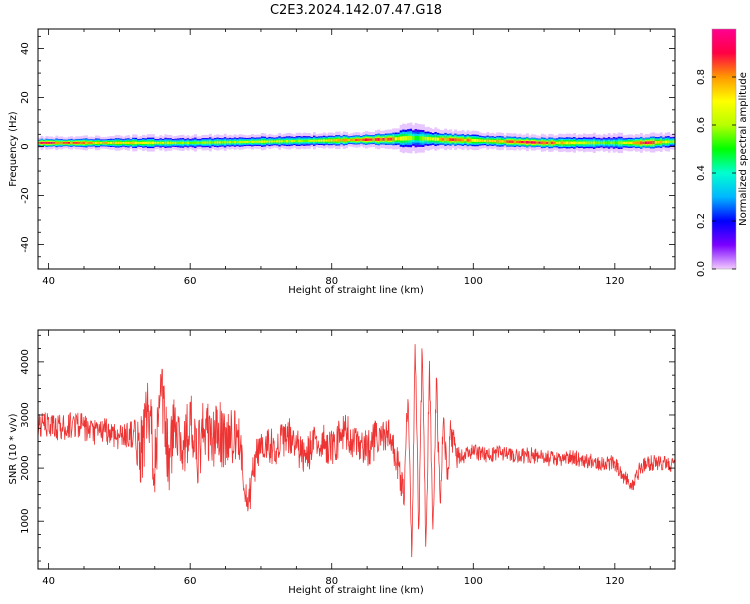 This screenshot has height=604, width=750. Describe the element at coordinates (614, 581) in the screenshot. I see `snr-x-tick-label: 120` at that location.